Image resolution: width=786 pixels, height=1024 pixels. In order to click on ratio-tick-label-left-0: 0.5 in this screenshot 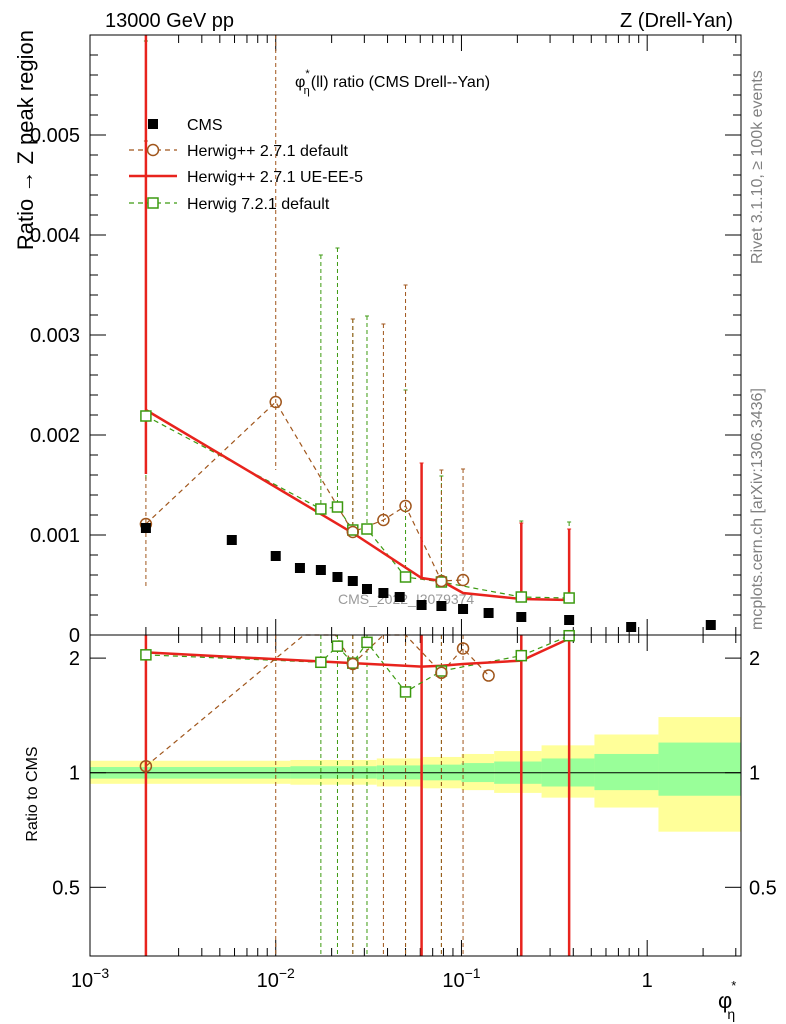, I will do `click(66, 888)`.